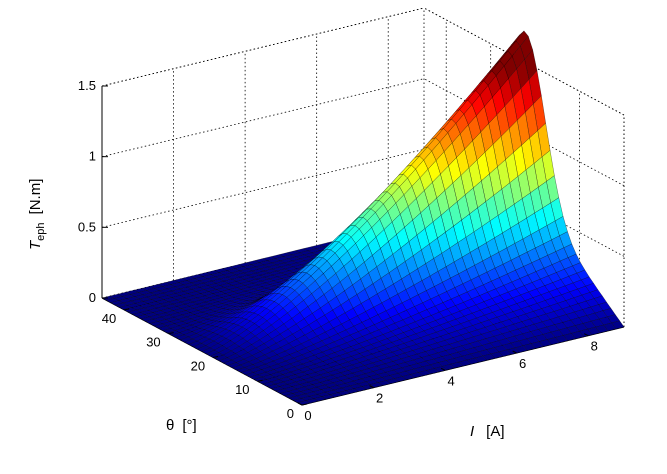 The image size is (667, 474). What do you see at coordinates (290, 413) in the screenshot?
I see `y-tick-label: 0` at bounding box center [290, 413].